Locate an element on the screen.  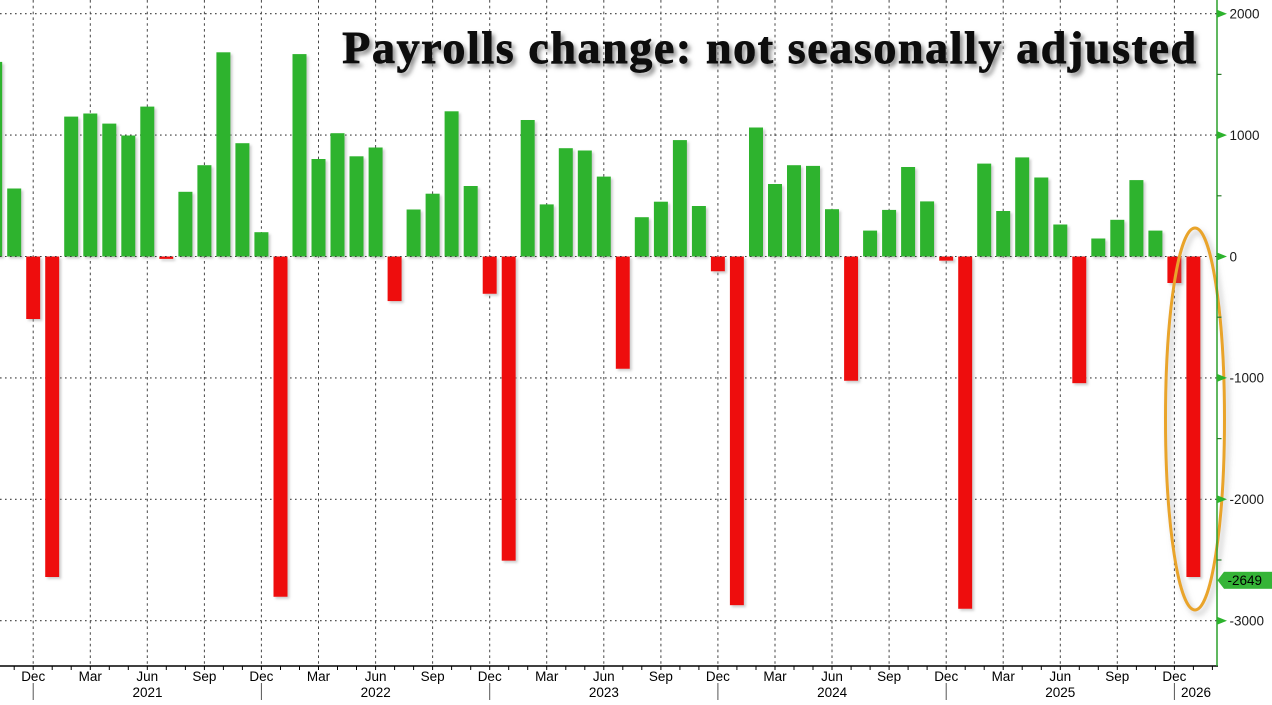
svg-text: 0 is located at coordinates (1234, 256).